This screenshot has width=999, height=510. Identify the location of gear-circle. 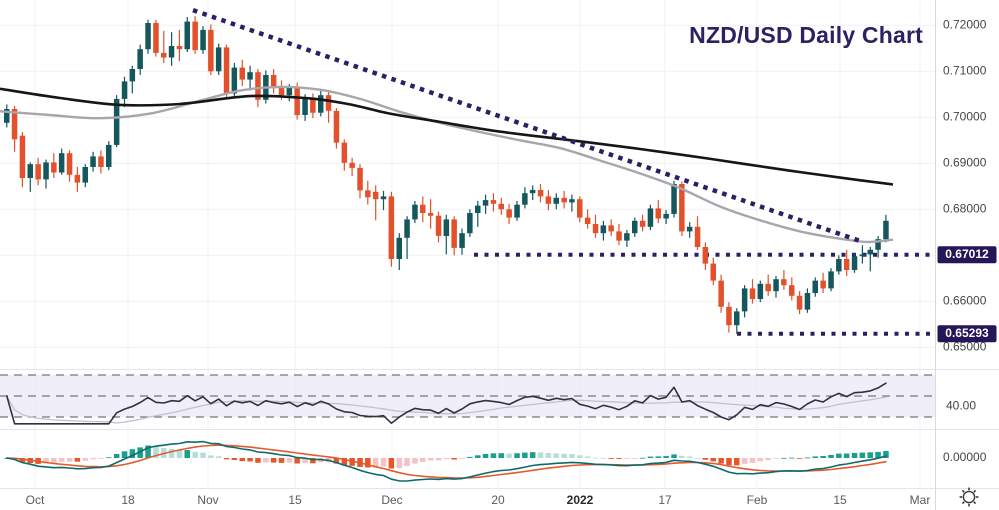
(969, 497).